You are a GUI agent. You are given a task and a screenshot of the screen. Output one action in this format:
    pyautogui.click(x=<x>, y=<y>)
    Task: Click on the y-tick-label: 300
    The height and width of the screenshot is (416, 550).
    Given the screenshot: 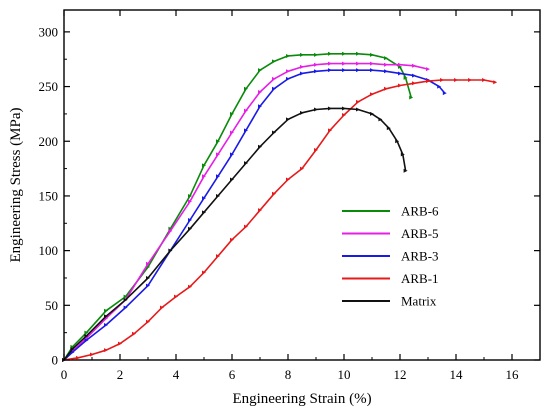 What is the action you would take?
    pyautogui.click(x=49, y=31)
    